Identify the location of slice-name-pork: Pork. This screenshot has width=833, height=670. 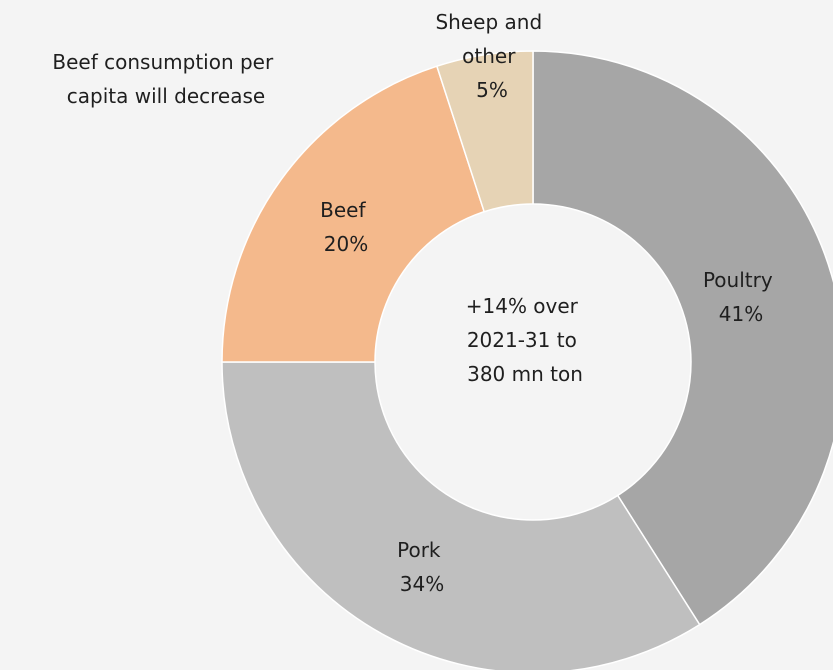
(419, 550).